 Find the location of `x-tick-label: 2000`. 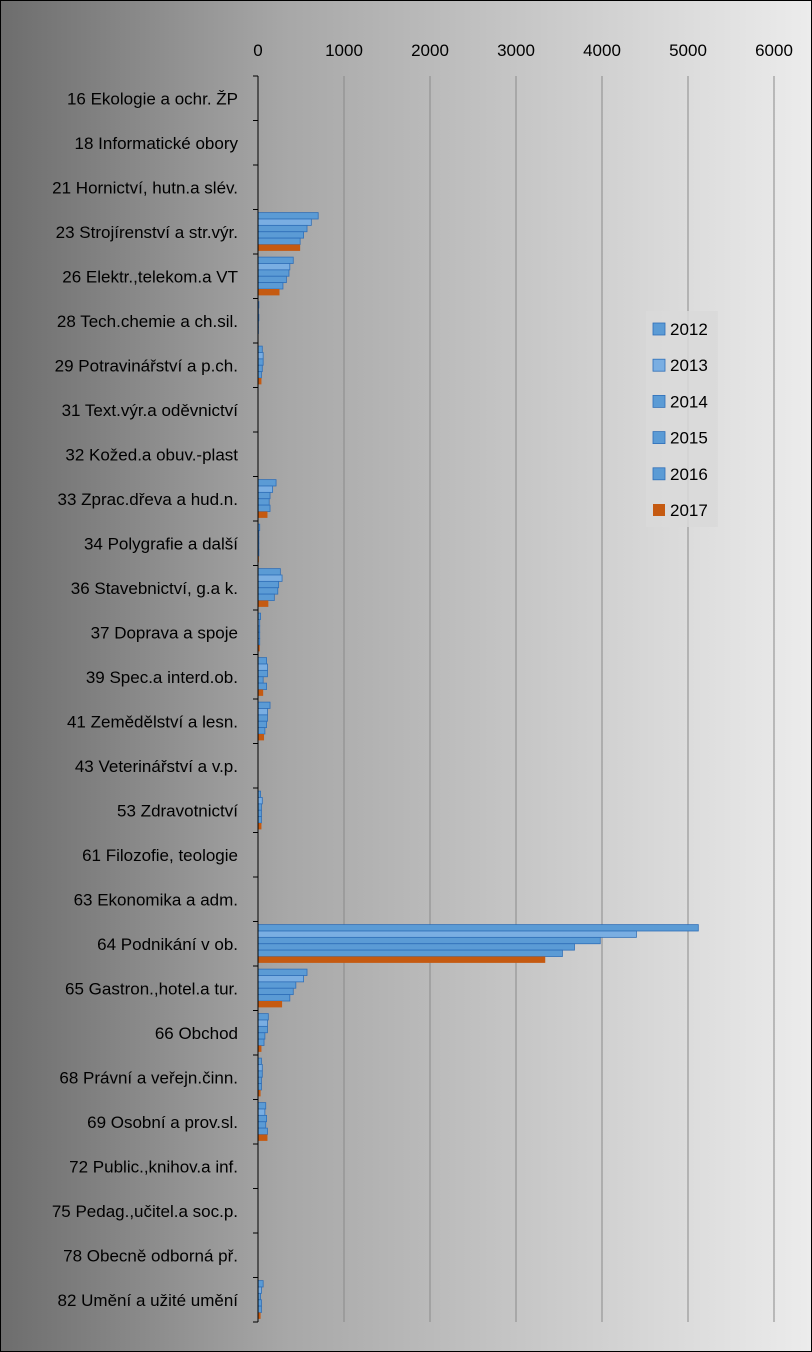

x-tick-label: 2000 is located at coordinates (430, 50).